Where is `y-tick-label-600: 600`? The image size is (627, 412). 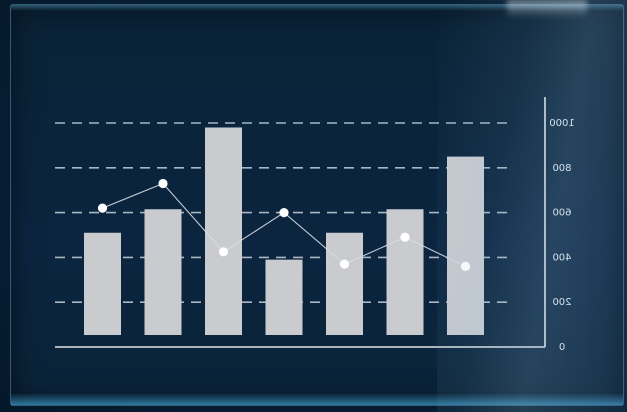
y-tick-label-600: 600 is located at coordinates (561, 213).